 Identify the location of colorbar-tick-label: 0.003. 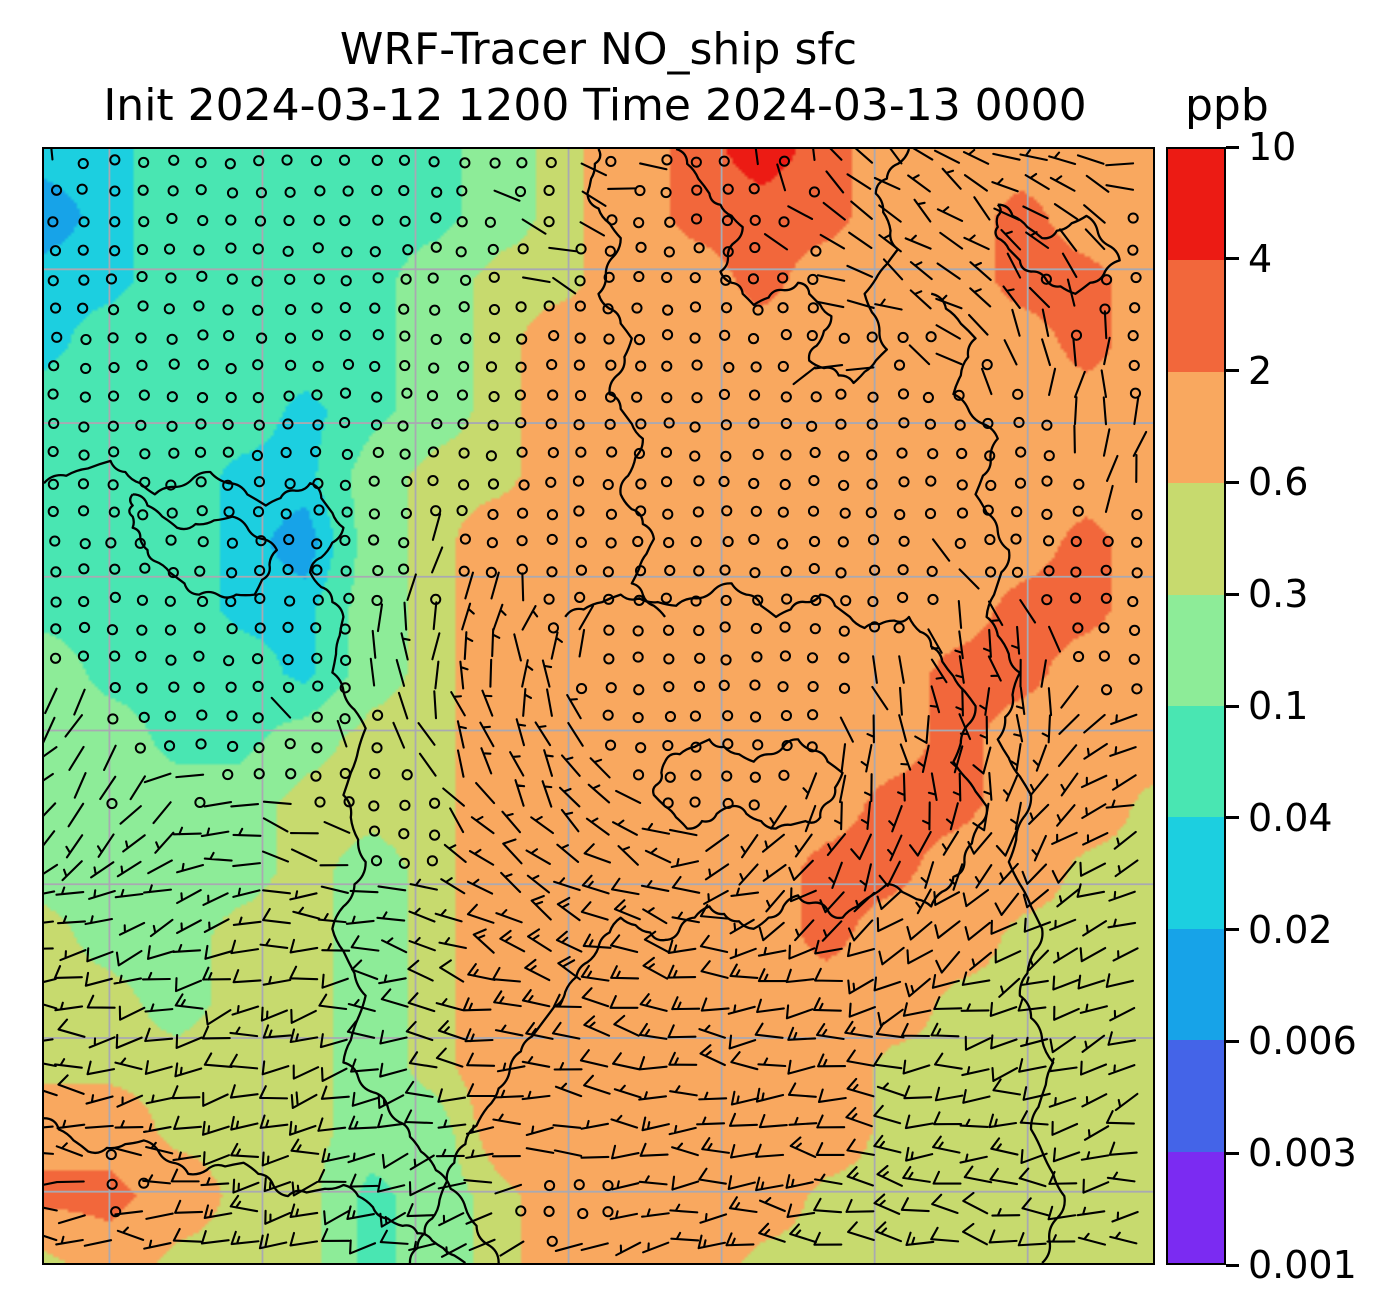
(1302, 1153).